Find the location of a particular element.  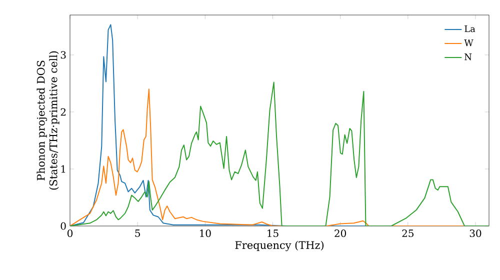

y-tick-label: 0 is located at coordinates (63, 226).